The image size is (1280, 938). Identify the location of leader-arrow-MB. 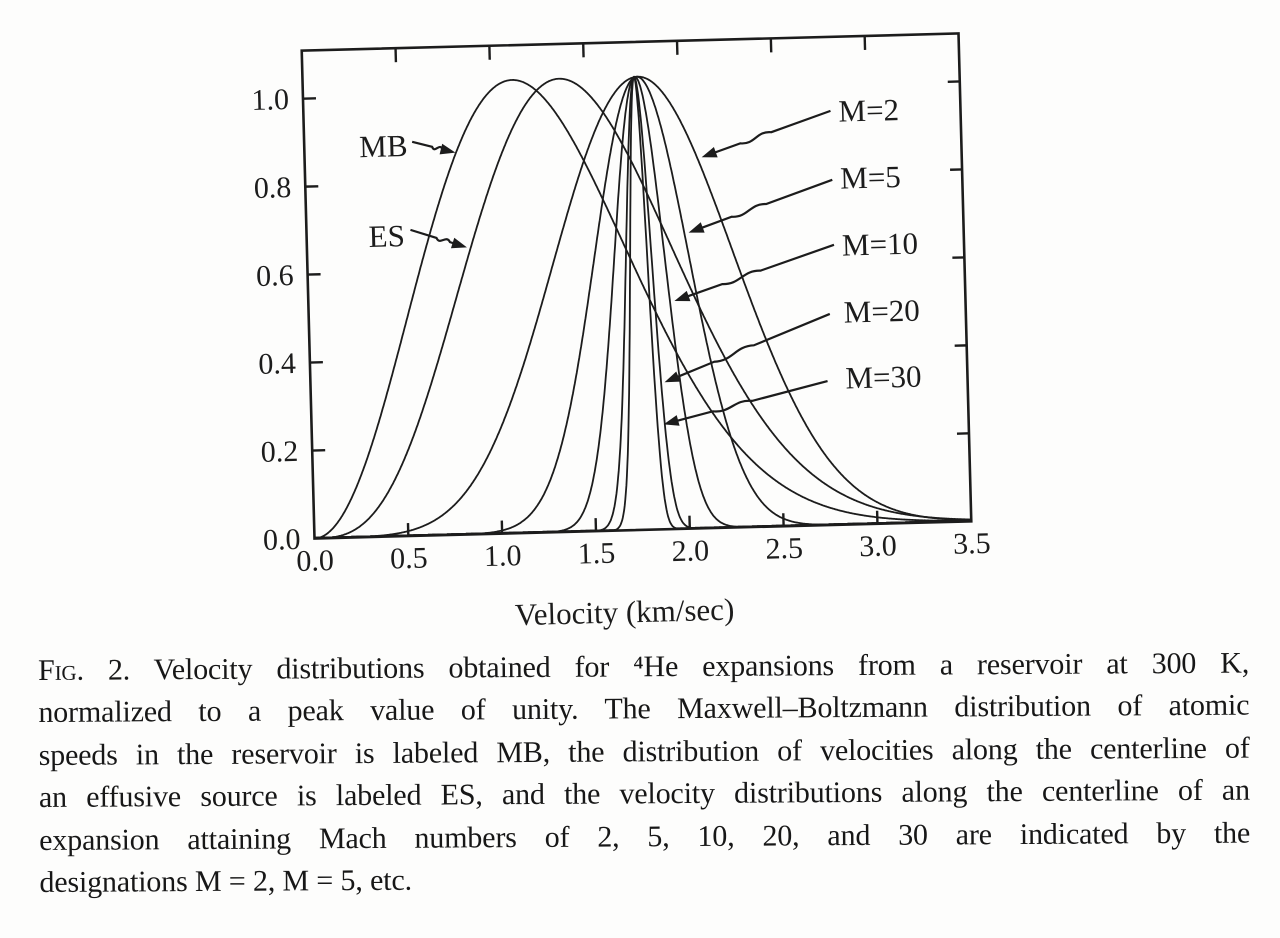
(429, 146).